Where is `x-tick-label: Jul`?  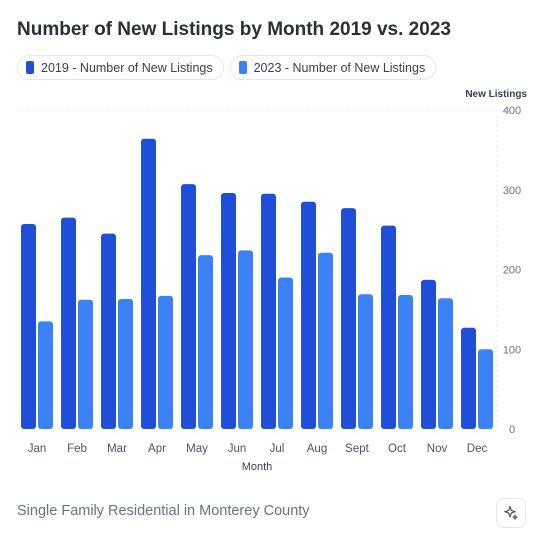
x-tick-label: Jul is located at coordinates (277, 449).